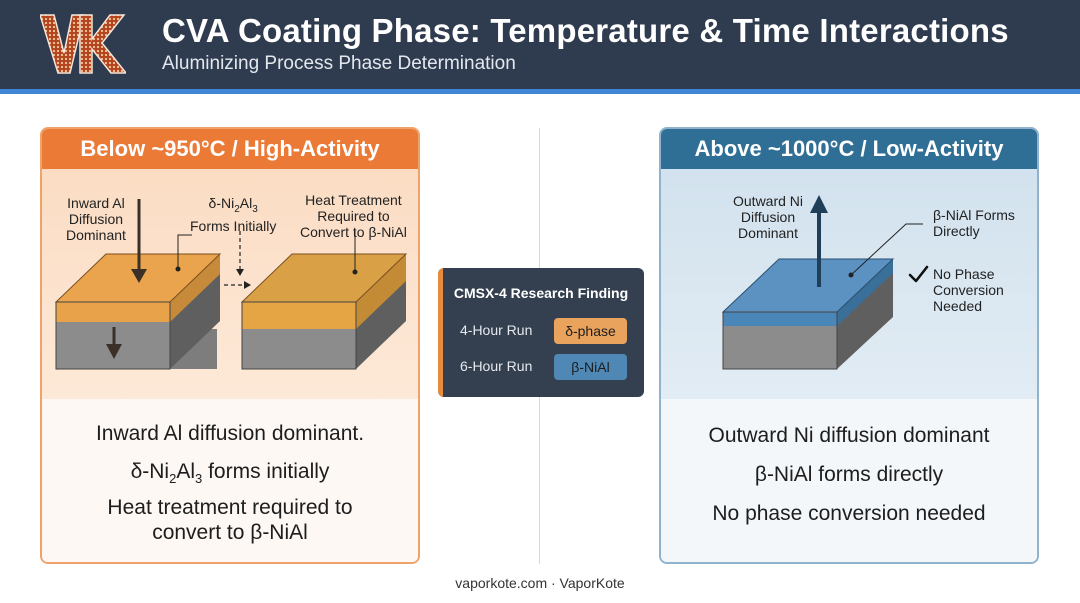  What do you see at coordinates (819, 241) in the screenshot?
I see `up-arrow-icon` at bounding box center [819, 241].